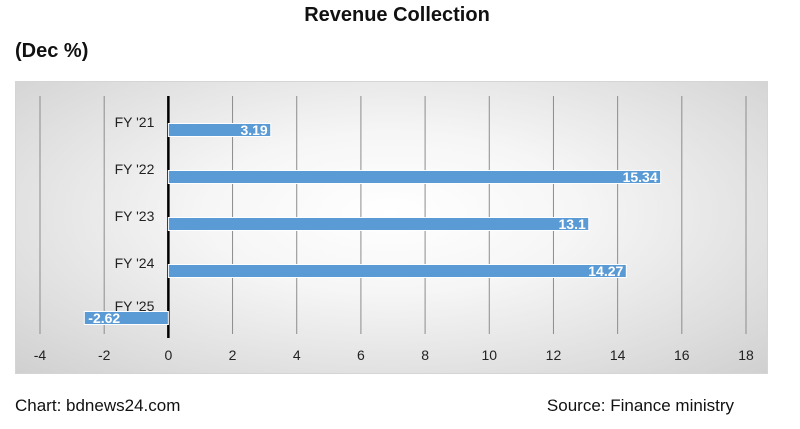  What do you see at coordinates (135, 122) in the screenshot?
I see `category-label: FY '21` at bounding box center [135, 122].